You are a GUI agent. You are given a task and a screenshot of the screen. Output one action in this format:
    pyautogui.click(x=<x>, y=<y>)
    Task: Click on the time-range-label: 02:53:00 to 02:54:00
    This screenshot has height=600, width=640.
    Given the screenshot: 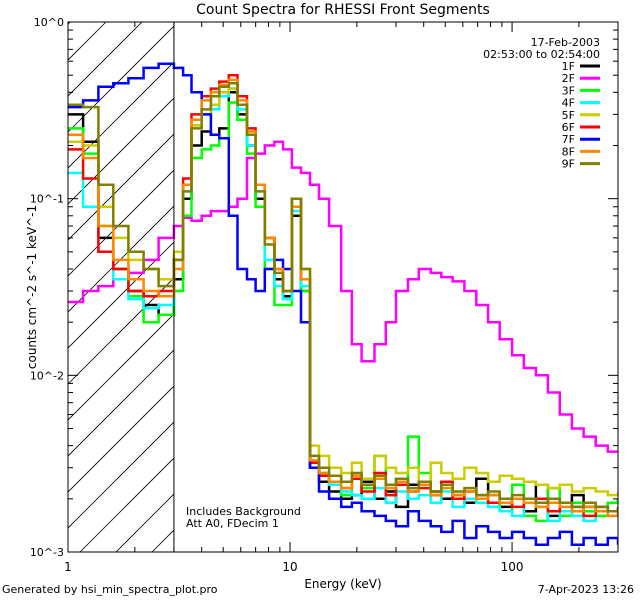 What is the action you would take?
    pyautogui.click(x=541, y=54)
    